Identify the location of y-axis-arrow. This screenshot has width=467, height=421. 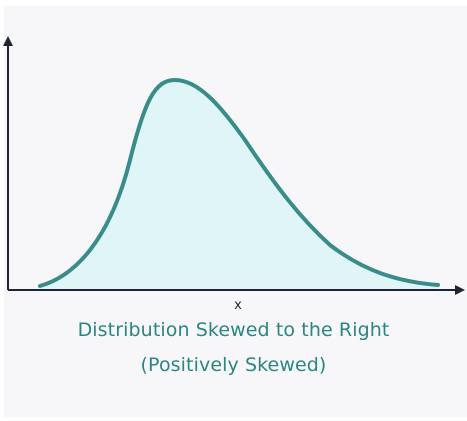
(8, 41).